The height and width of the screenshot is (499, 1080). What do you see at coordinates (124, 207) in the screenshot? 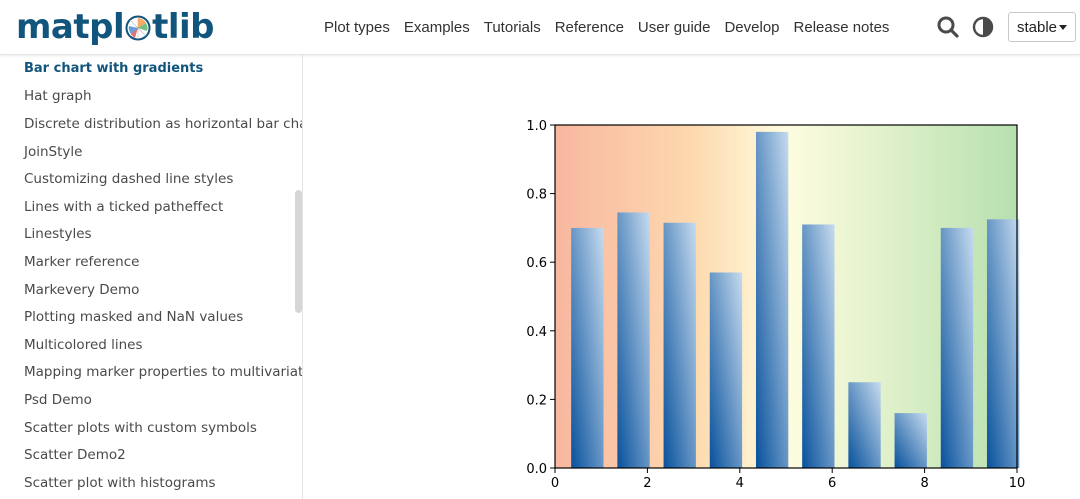
I see `sidebar-item-ticked-patheffect: Lines with a ticked patheffect` at bounding box center [124, 207].